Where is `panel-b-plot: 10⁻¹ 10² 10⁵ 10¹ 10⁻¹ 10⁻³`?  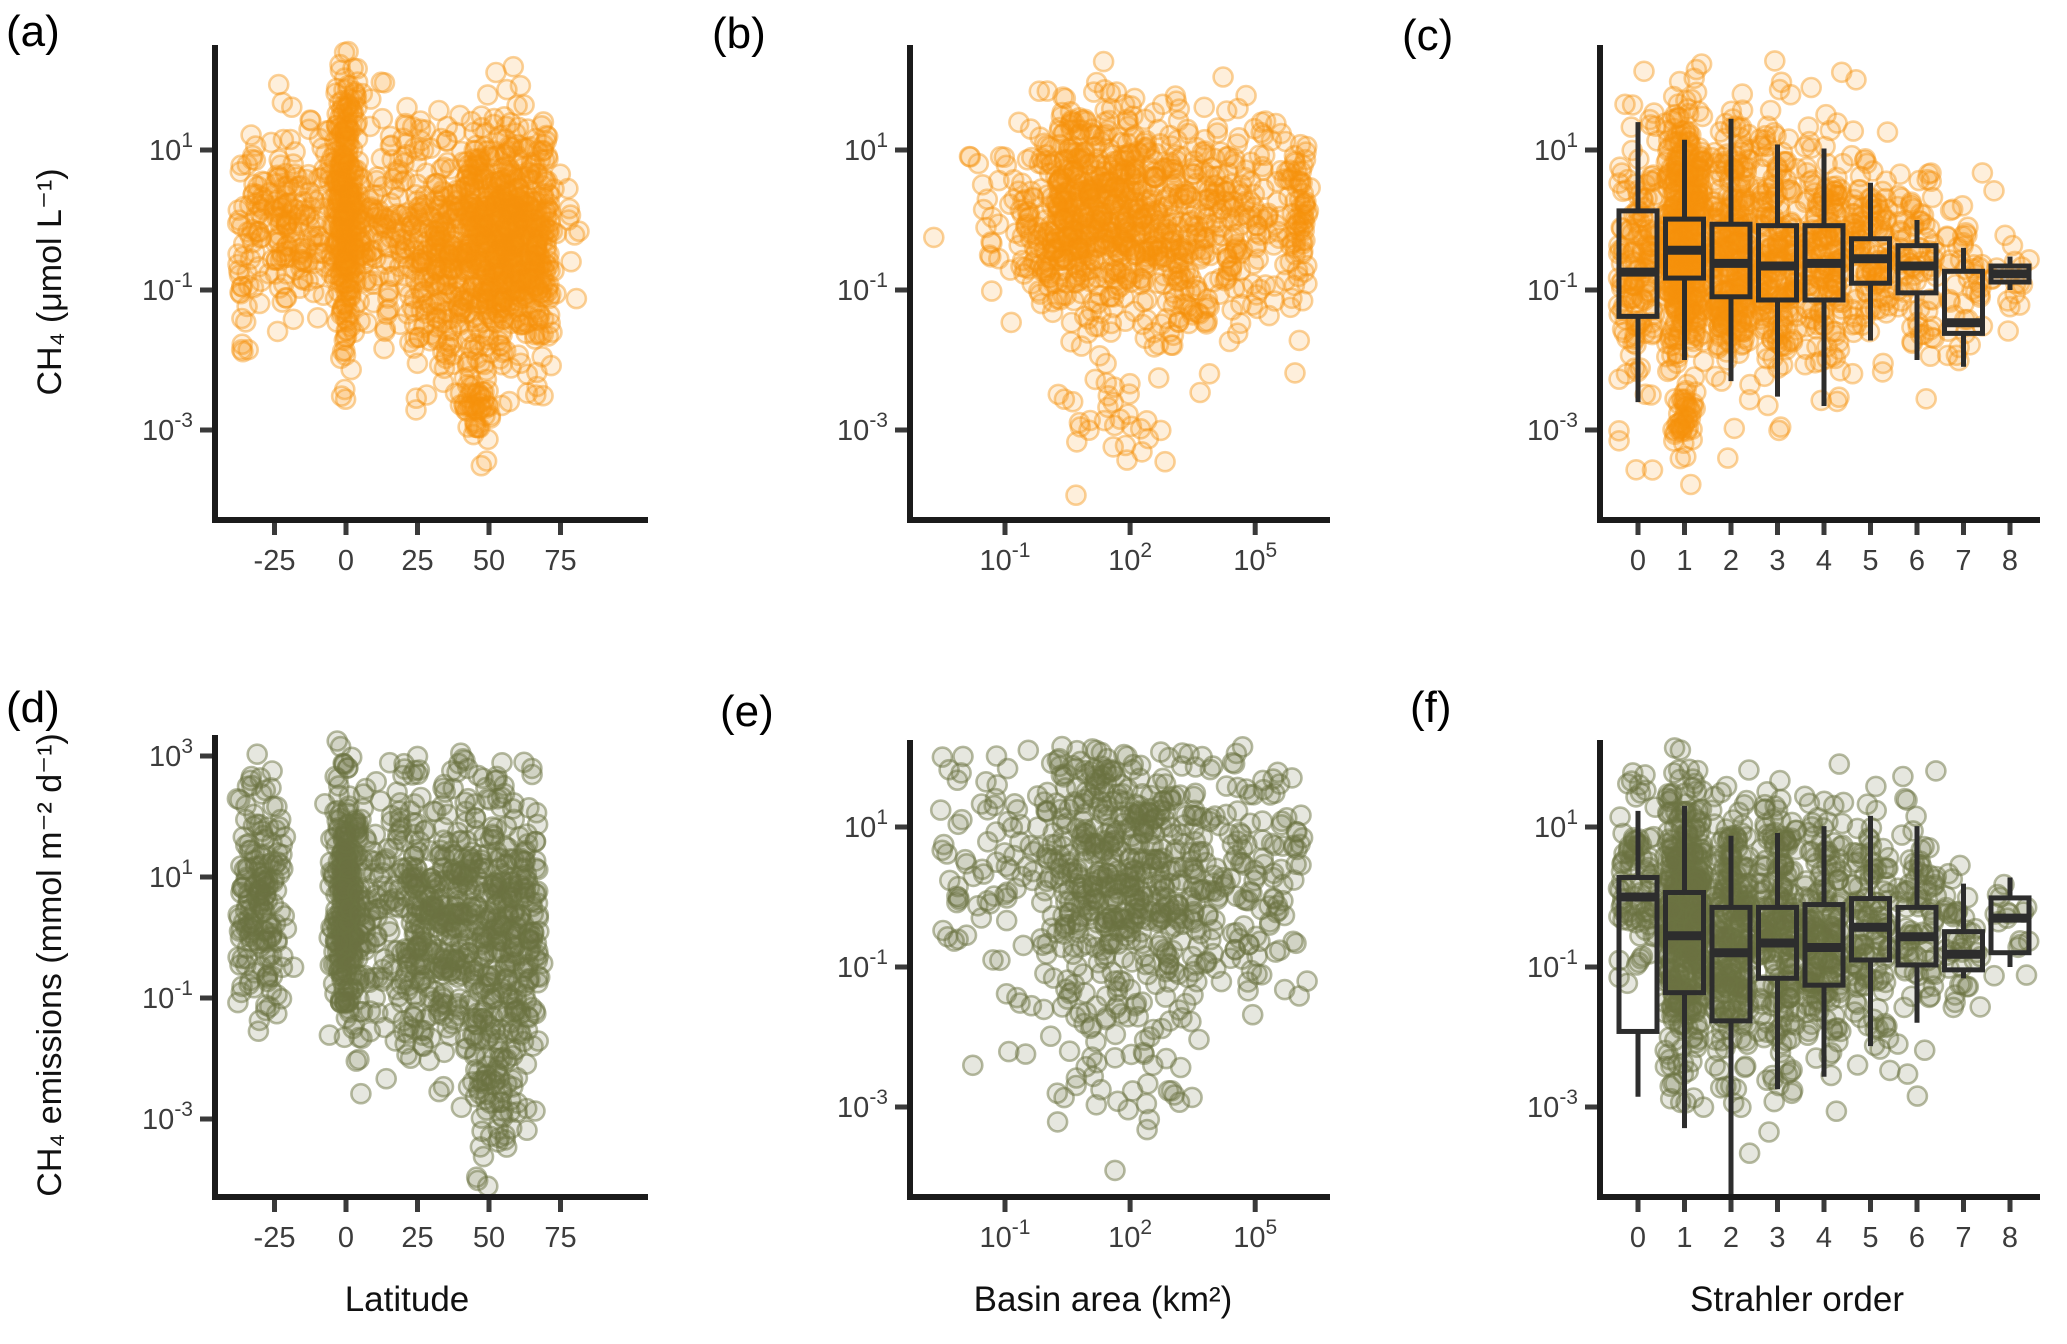 panel-b-plot: 10⁻¹ 10² 10⁵ 10¹ 10⁻¹ 10⁻³ is located at coordinates (1083, 311).